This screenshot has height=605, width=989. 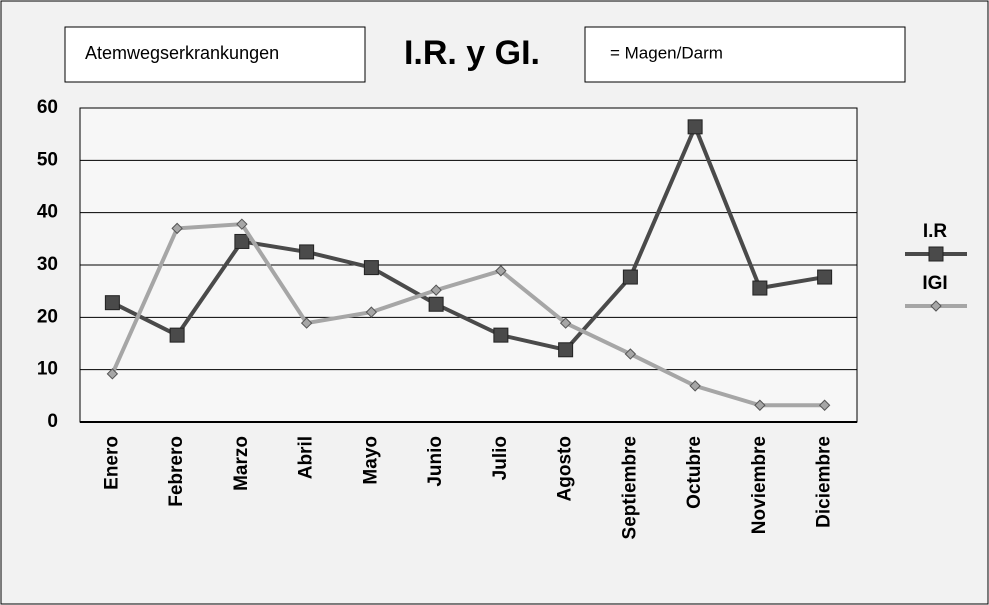 What do you see at coordinates (565, 468) in the screenshot?
I see `x-tick-label: Agosto` at bounding box center [565, 468].